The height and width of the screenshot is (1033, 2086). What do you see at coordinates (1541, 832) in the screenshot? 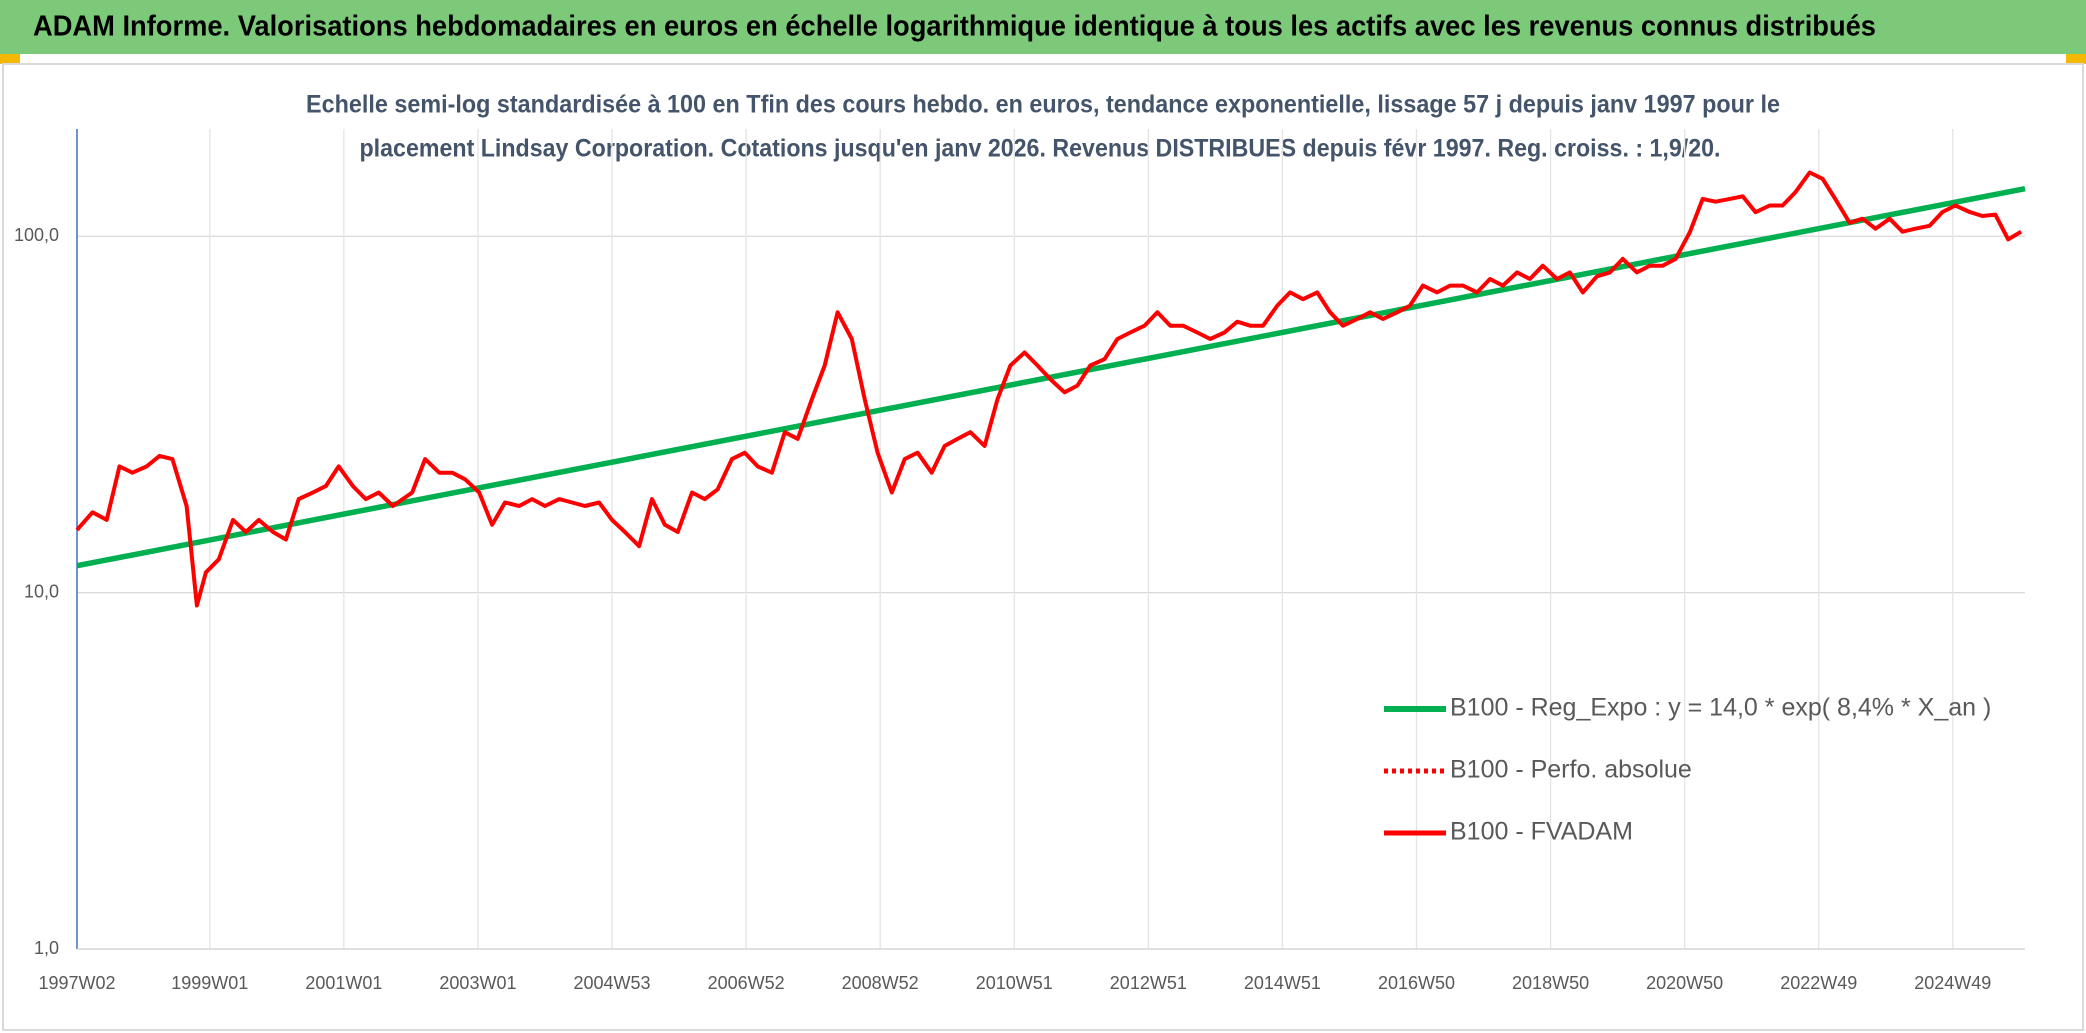
I see `legend-label: B100 - FVADAM` at bounding box center [1541, 832].